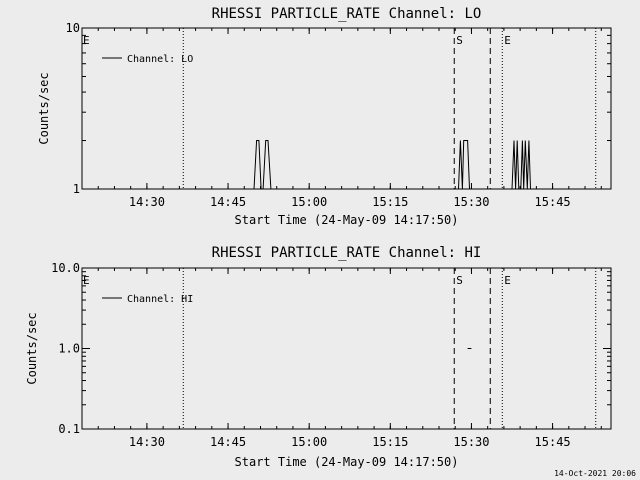  Describe the element at coordinates (347, 14) in the screenshot. I see `chart-title: RHESSI PARTICLE_RATE Channel: LO` at that location.